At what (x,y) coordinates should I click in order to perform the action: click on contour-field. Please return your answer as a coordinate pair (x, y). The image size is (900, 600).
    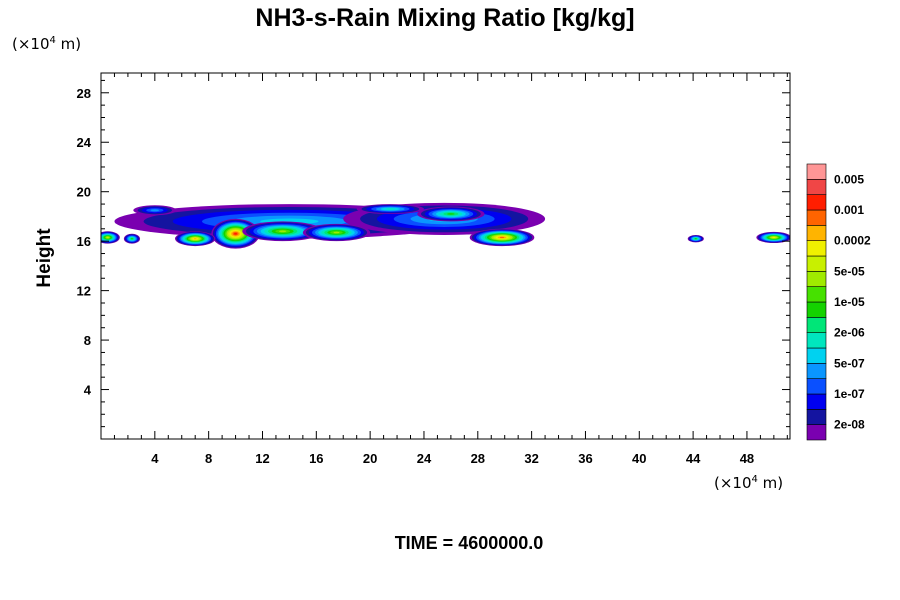
    Looking at the image, I should click on (445, 225).